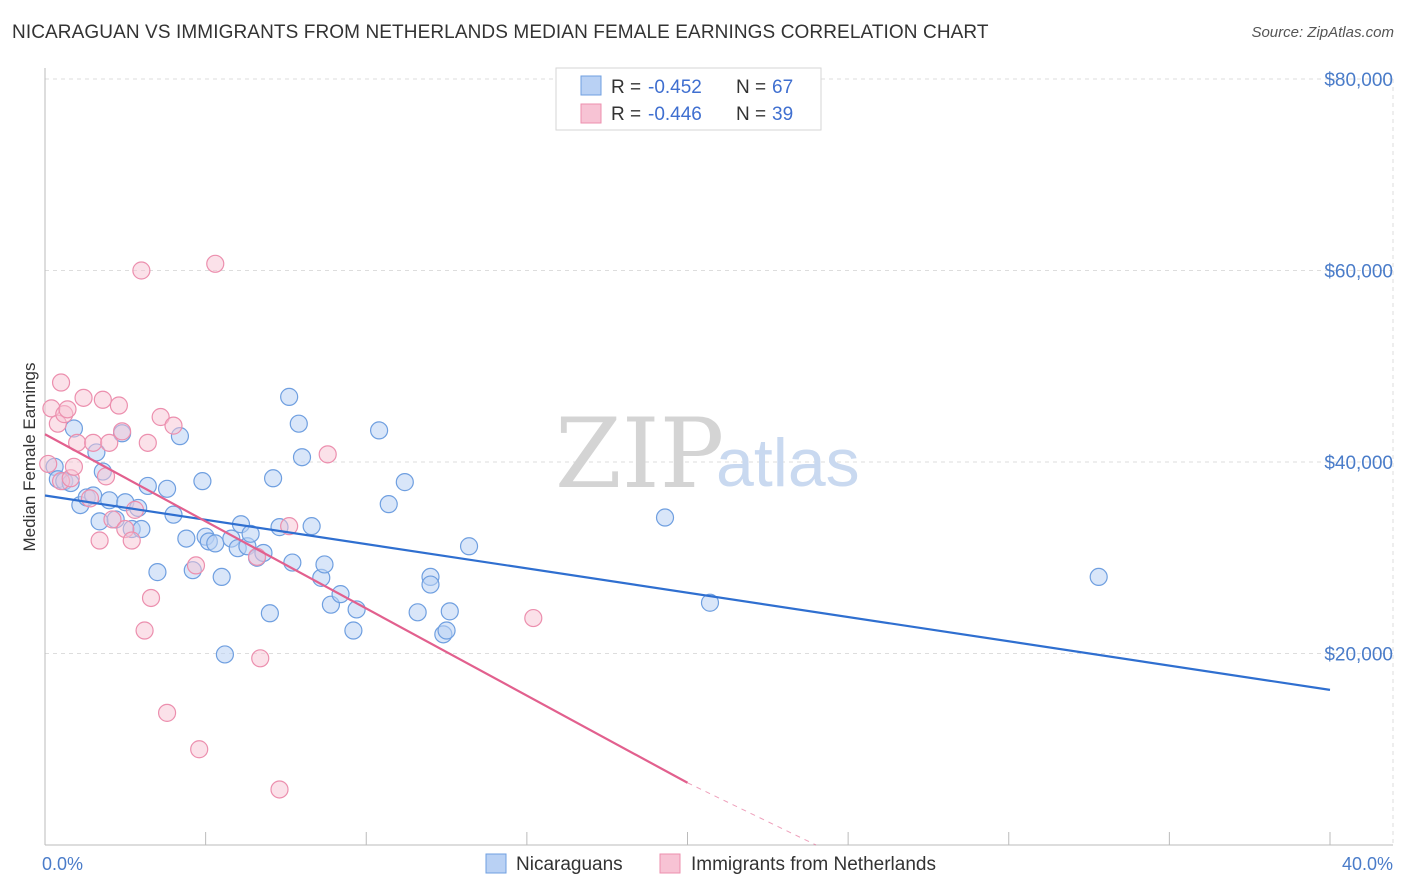 Image resolution: width=1406 pixels, height=892 pixels. I want to click on bottom-legend-netherlands: Immigrants from Netherlands, so click(813, 864).